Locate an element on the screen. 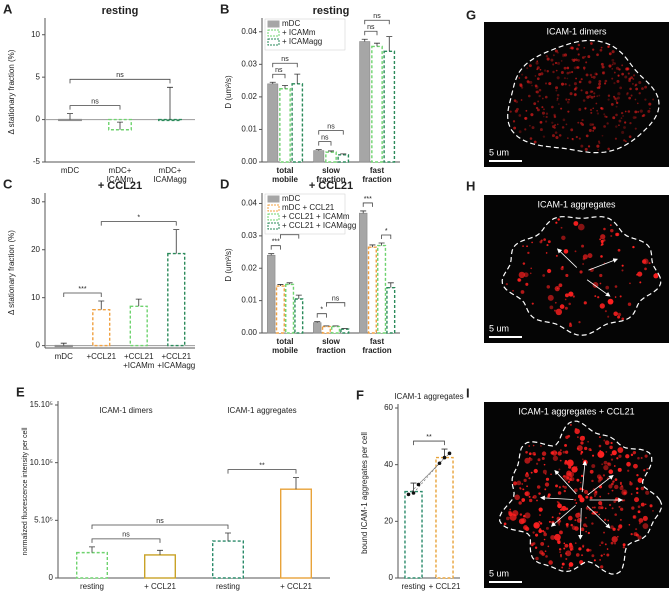  y-tick-label: 0.02 is located at coordinates (249, 267).